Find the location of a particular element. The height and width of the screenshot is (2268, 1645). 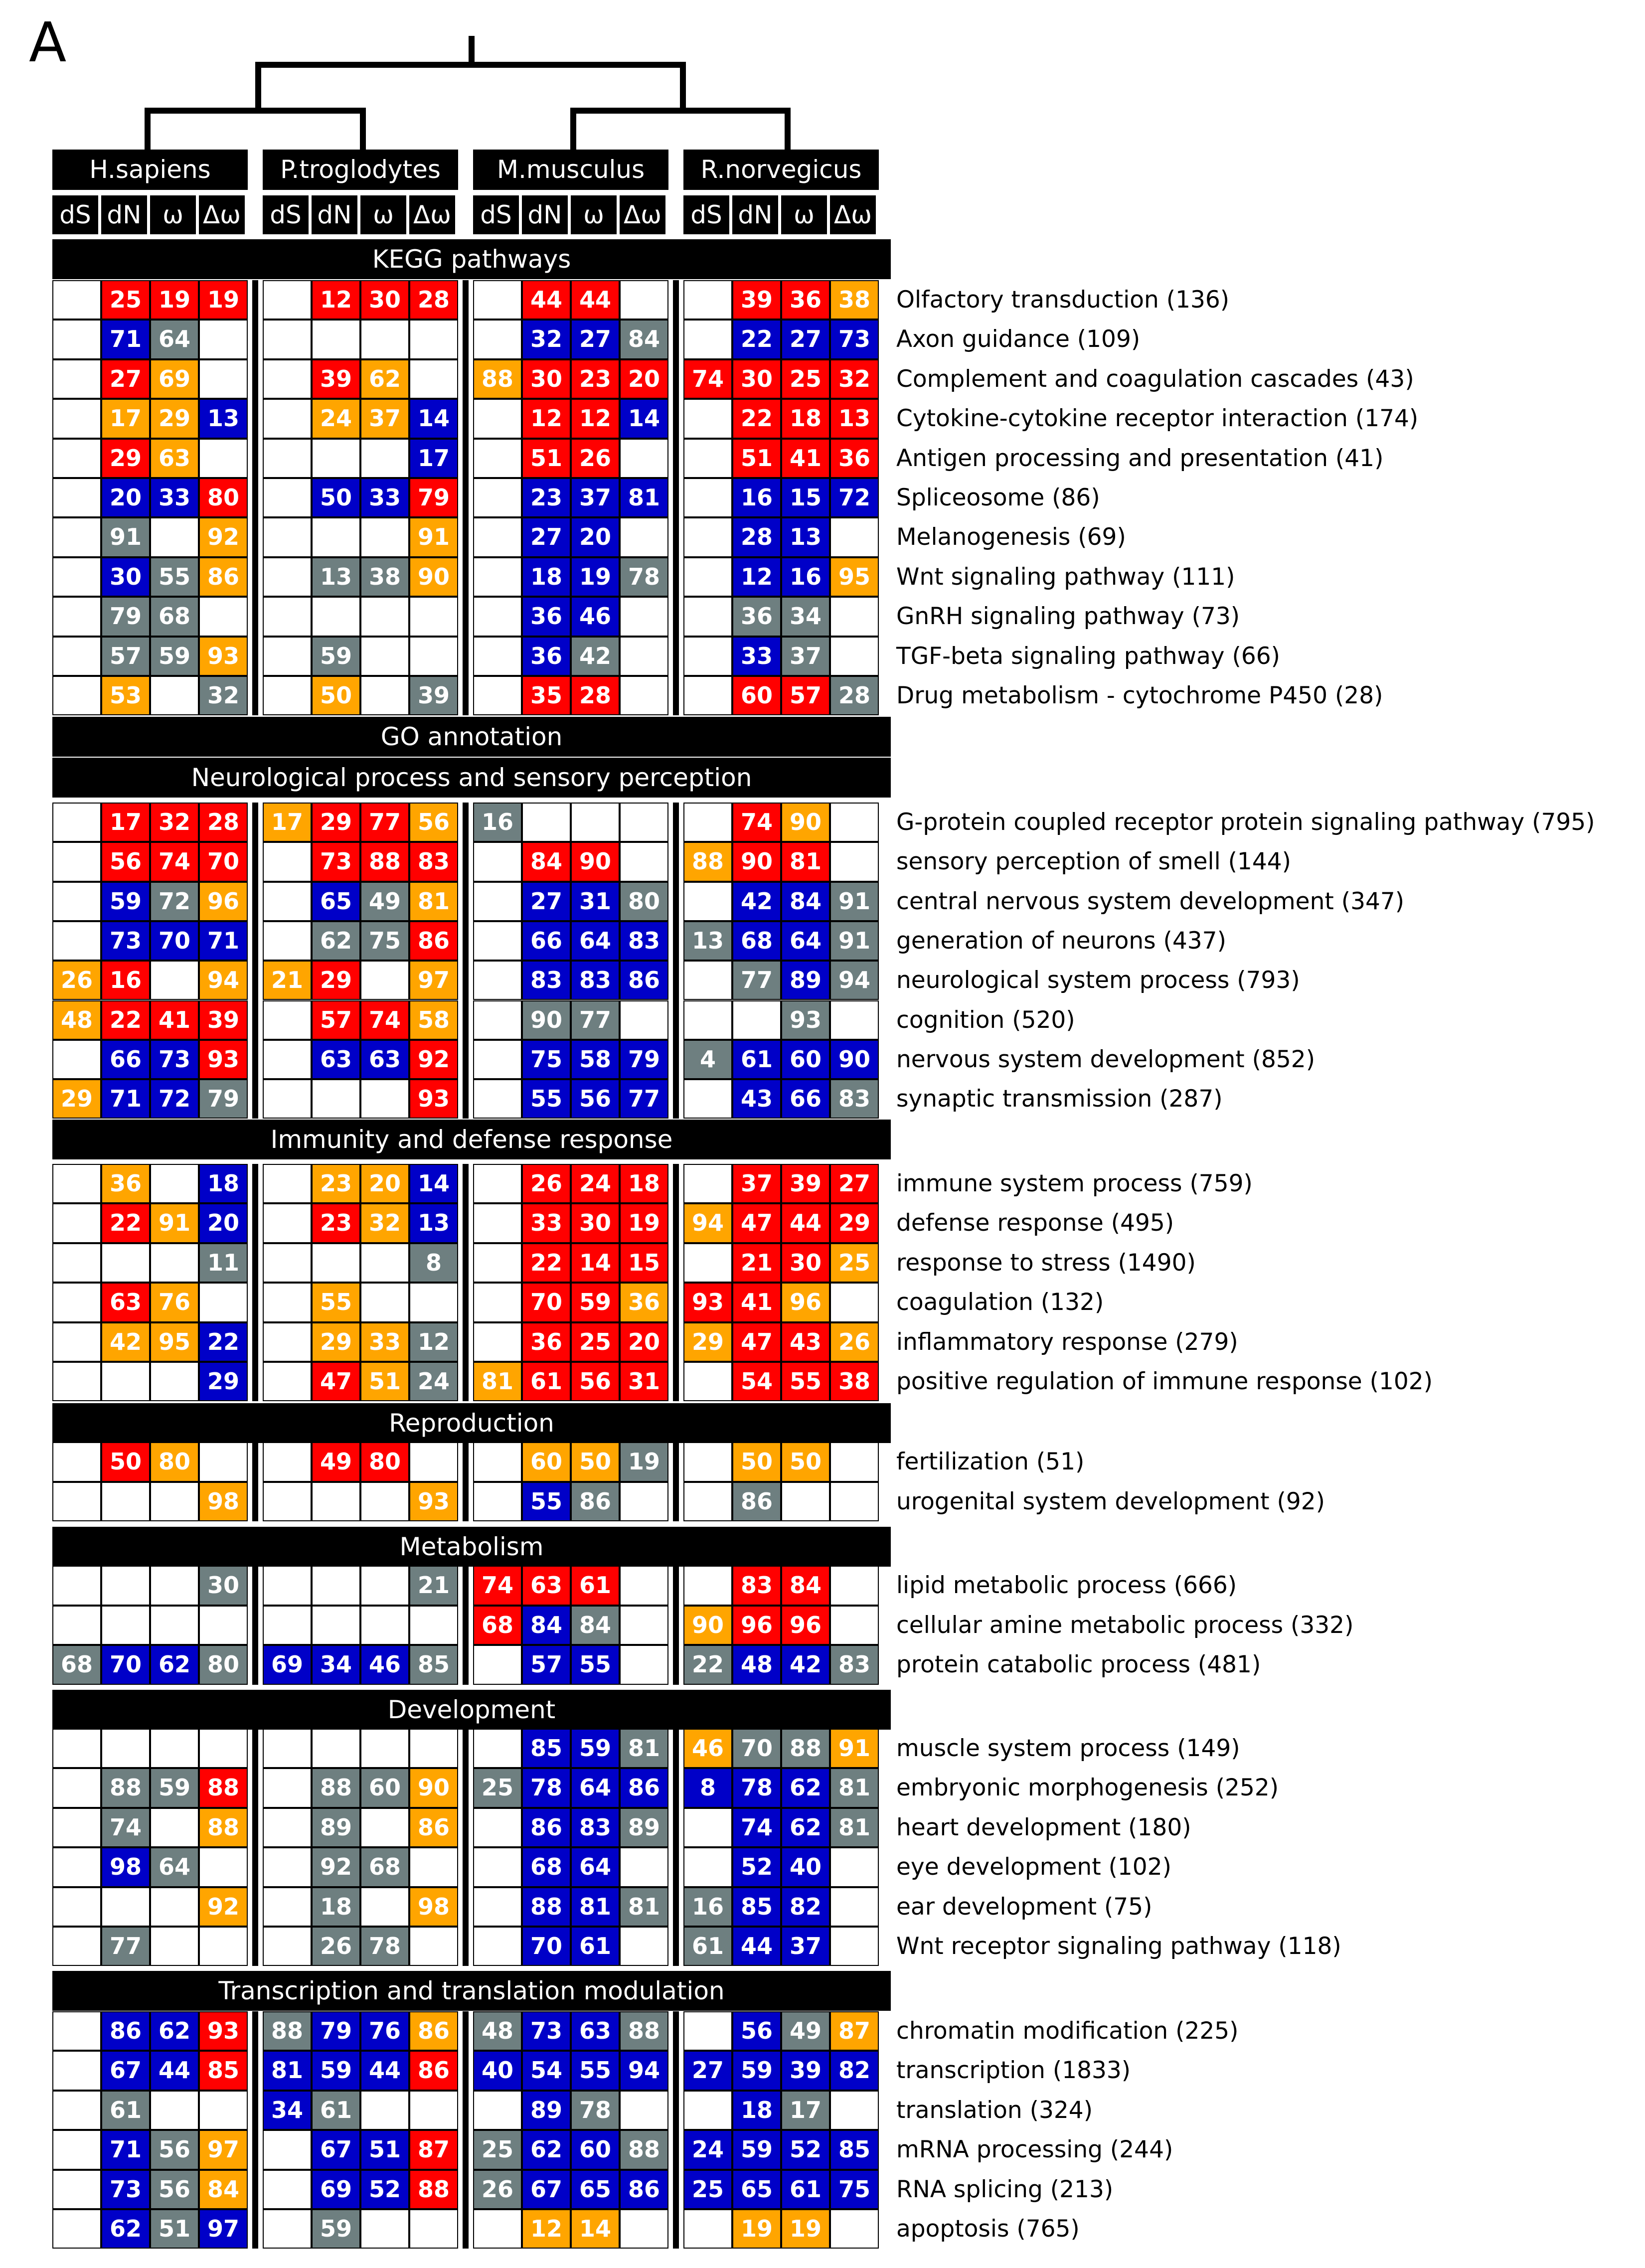

heatmap-cell: 18 is located at coordinates (223, 1184).